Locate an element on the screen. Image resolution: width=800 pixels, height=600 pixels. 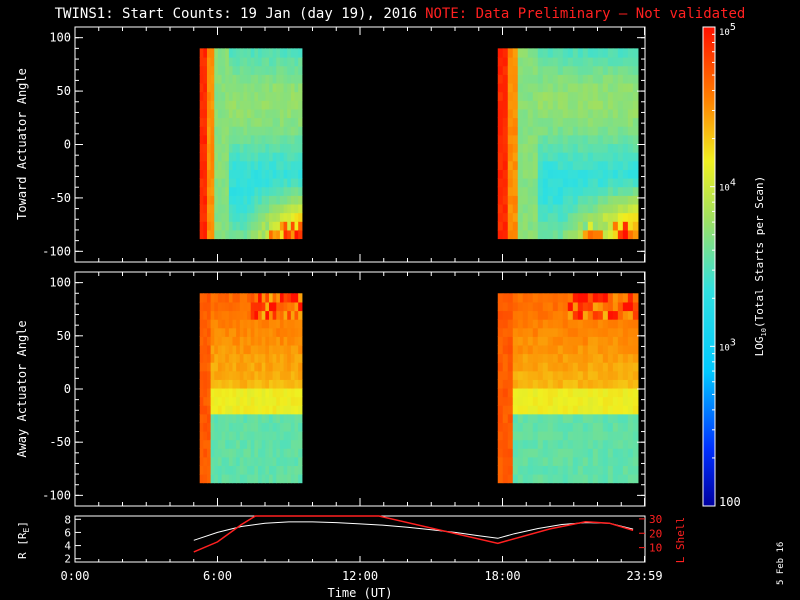
time-tick-label: 18:00 is located at coordinates (502, 576).